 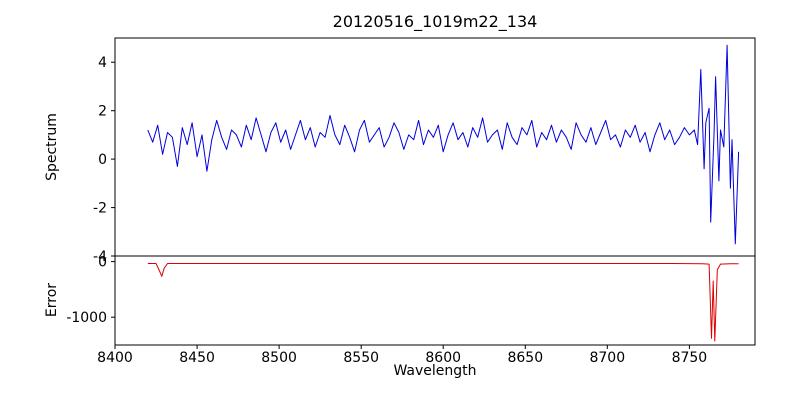 I want to click on spectrum-y-tick-label: -4, so click(x=100, y=257).